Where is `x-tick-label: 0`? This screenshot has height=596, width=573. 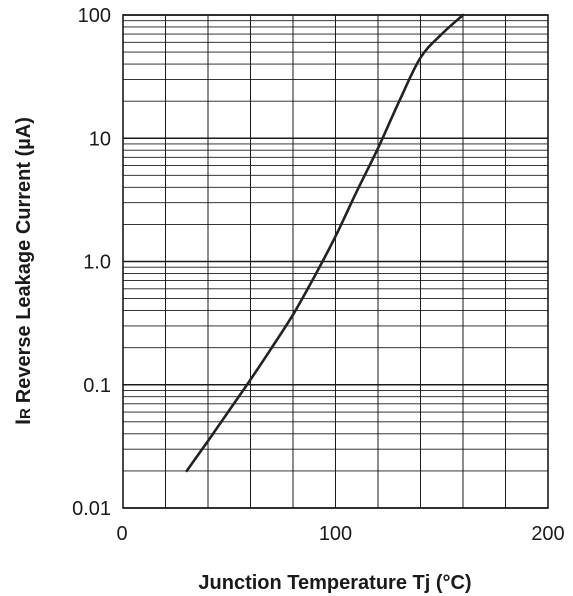
x-tick-label: 0 is located at coordinates (121, 534).